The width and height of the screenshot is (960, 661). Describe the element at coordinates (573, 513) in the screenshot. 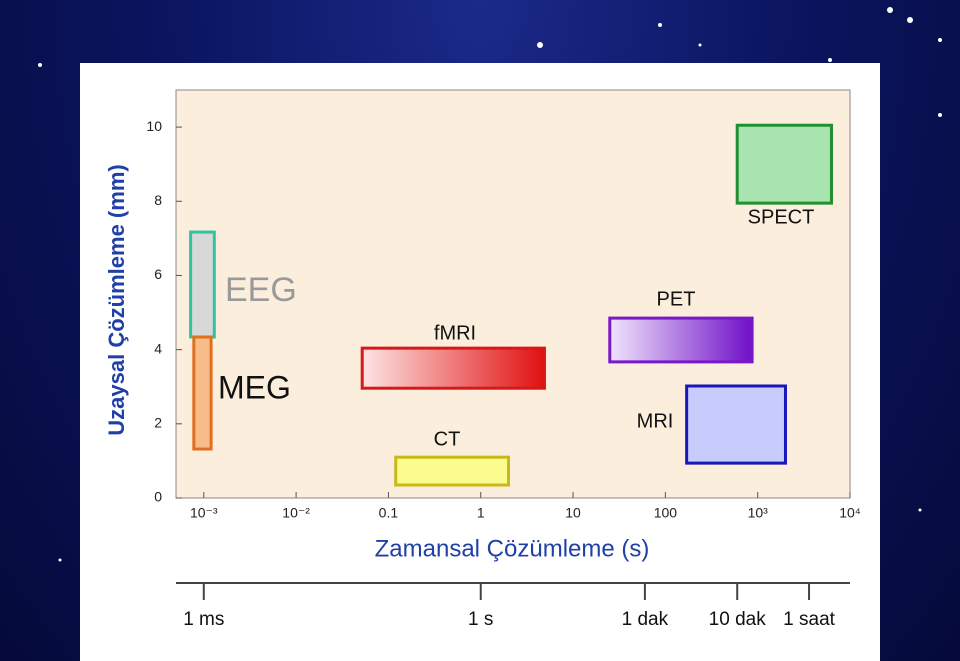

I see `x-tick-label: 10` at that location.